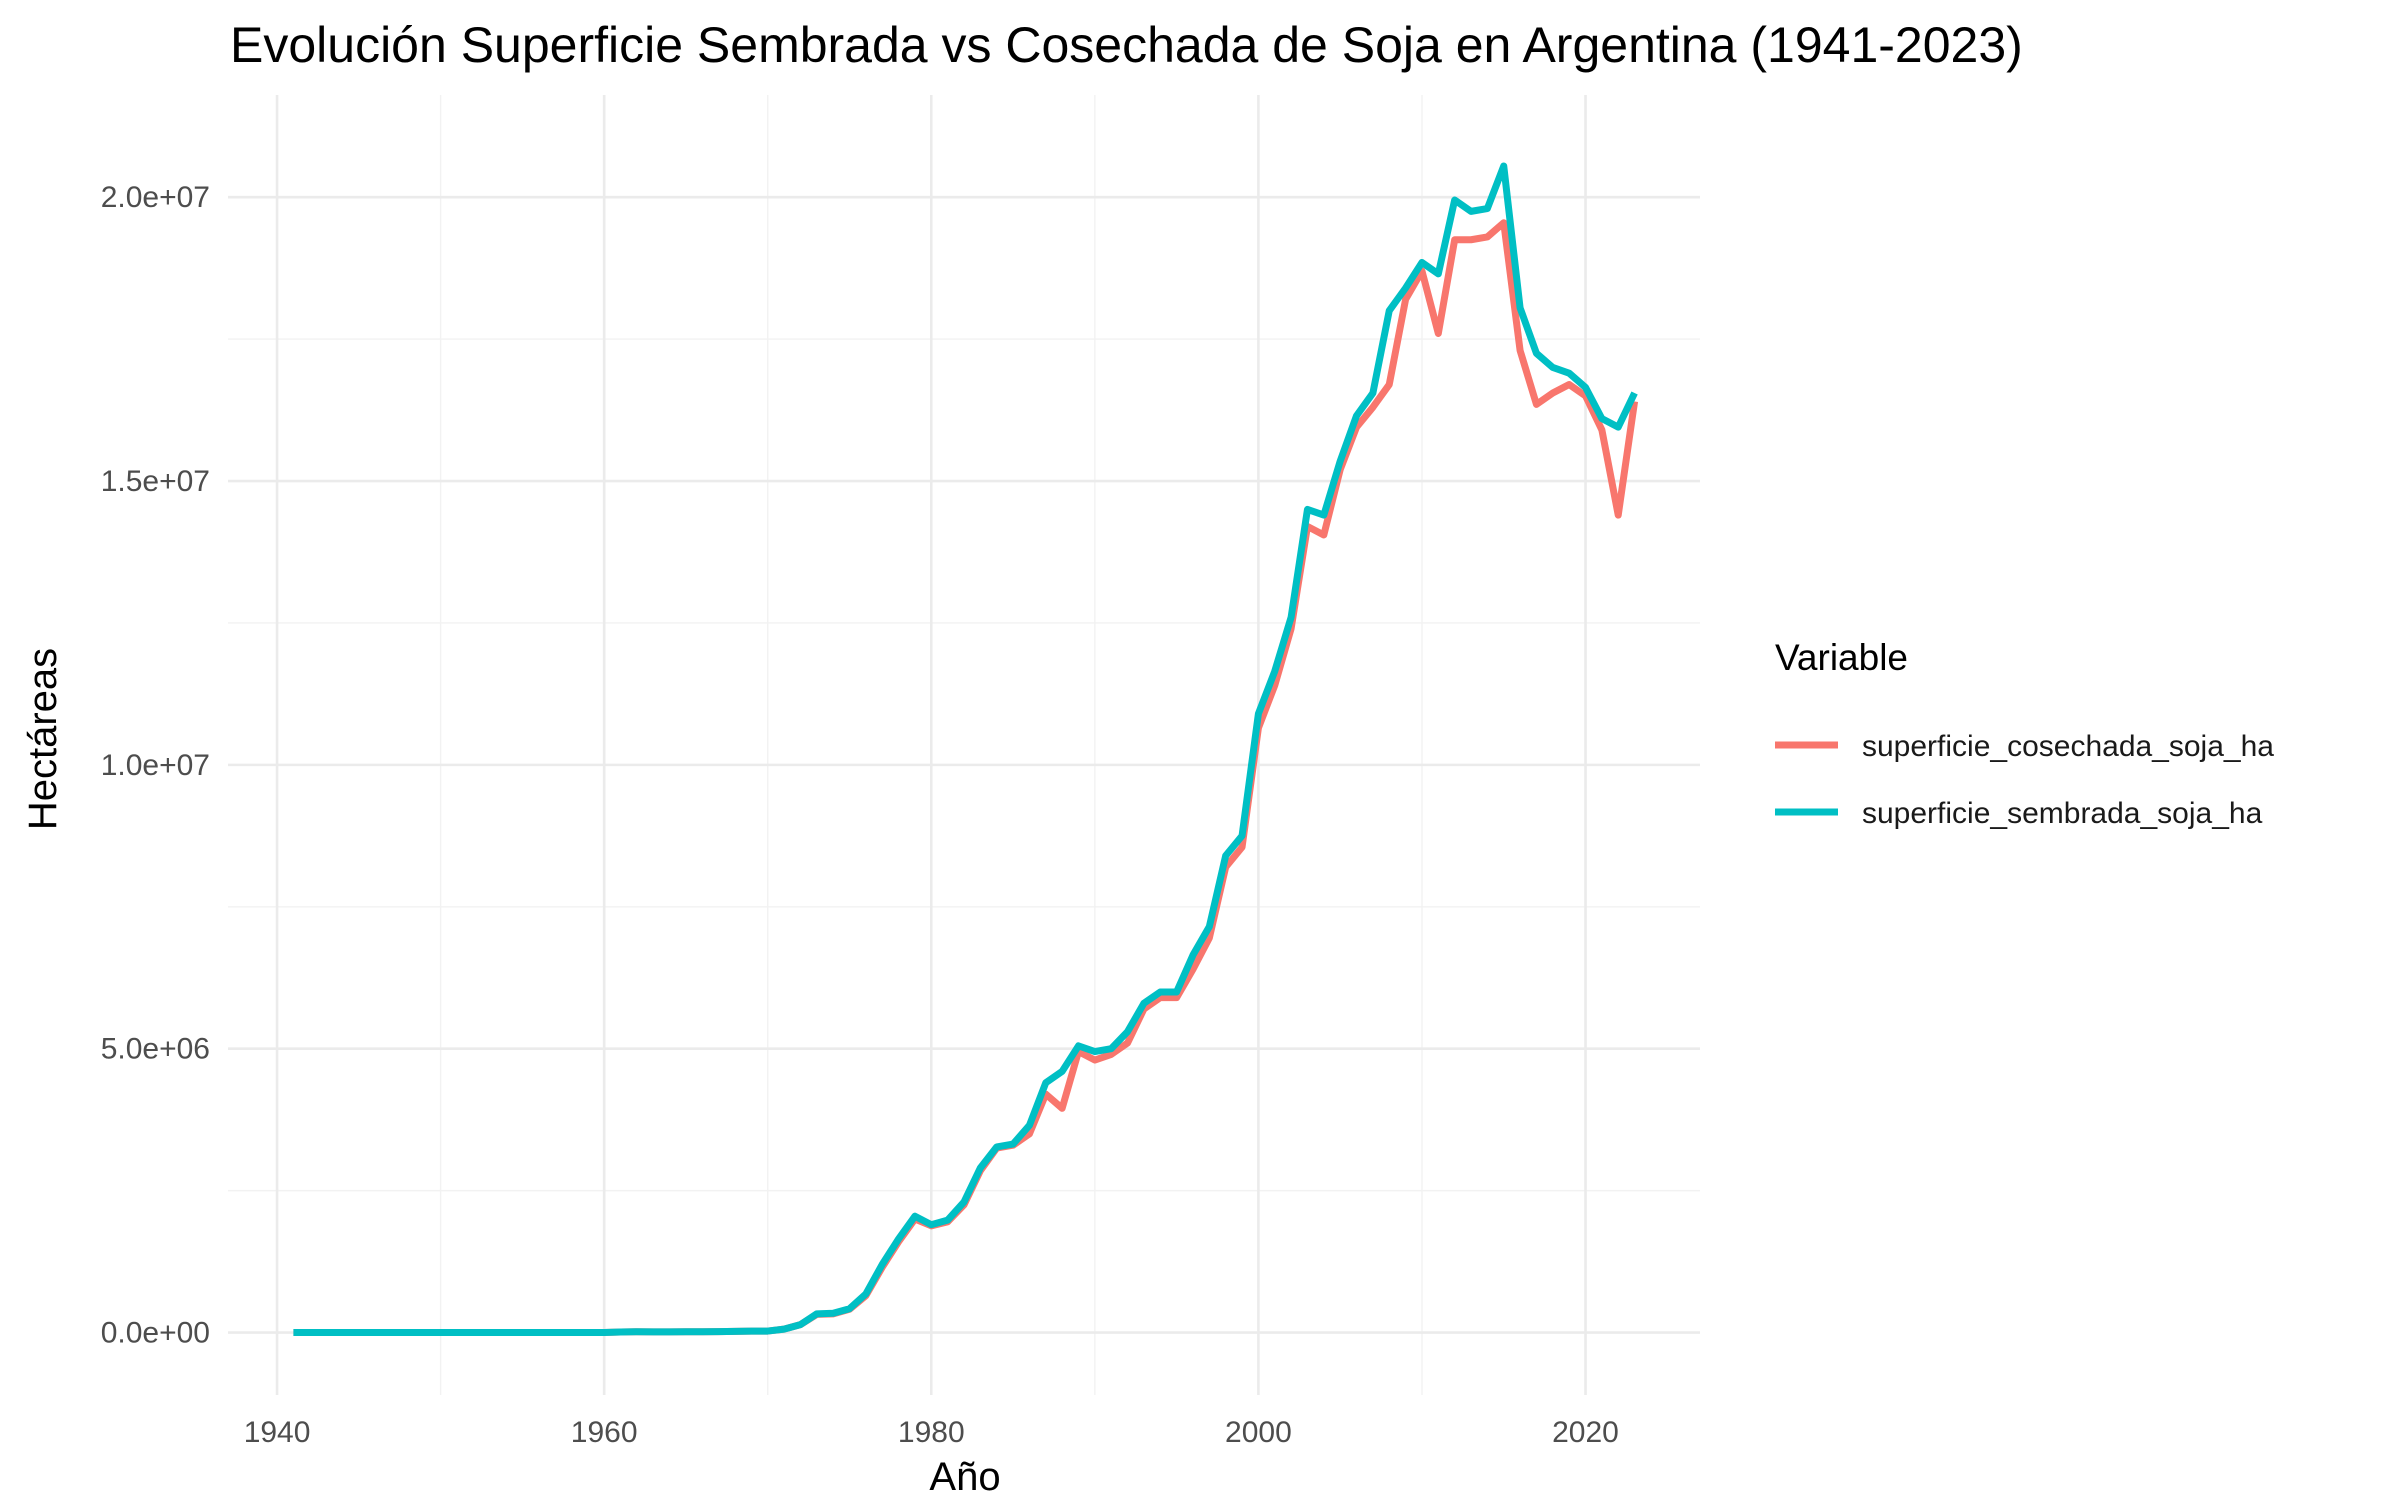 The height and width of the screenshot is (1500, 2400). I want to click on legend-title: Variable, so click(1841, 657).